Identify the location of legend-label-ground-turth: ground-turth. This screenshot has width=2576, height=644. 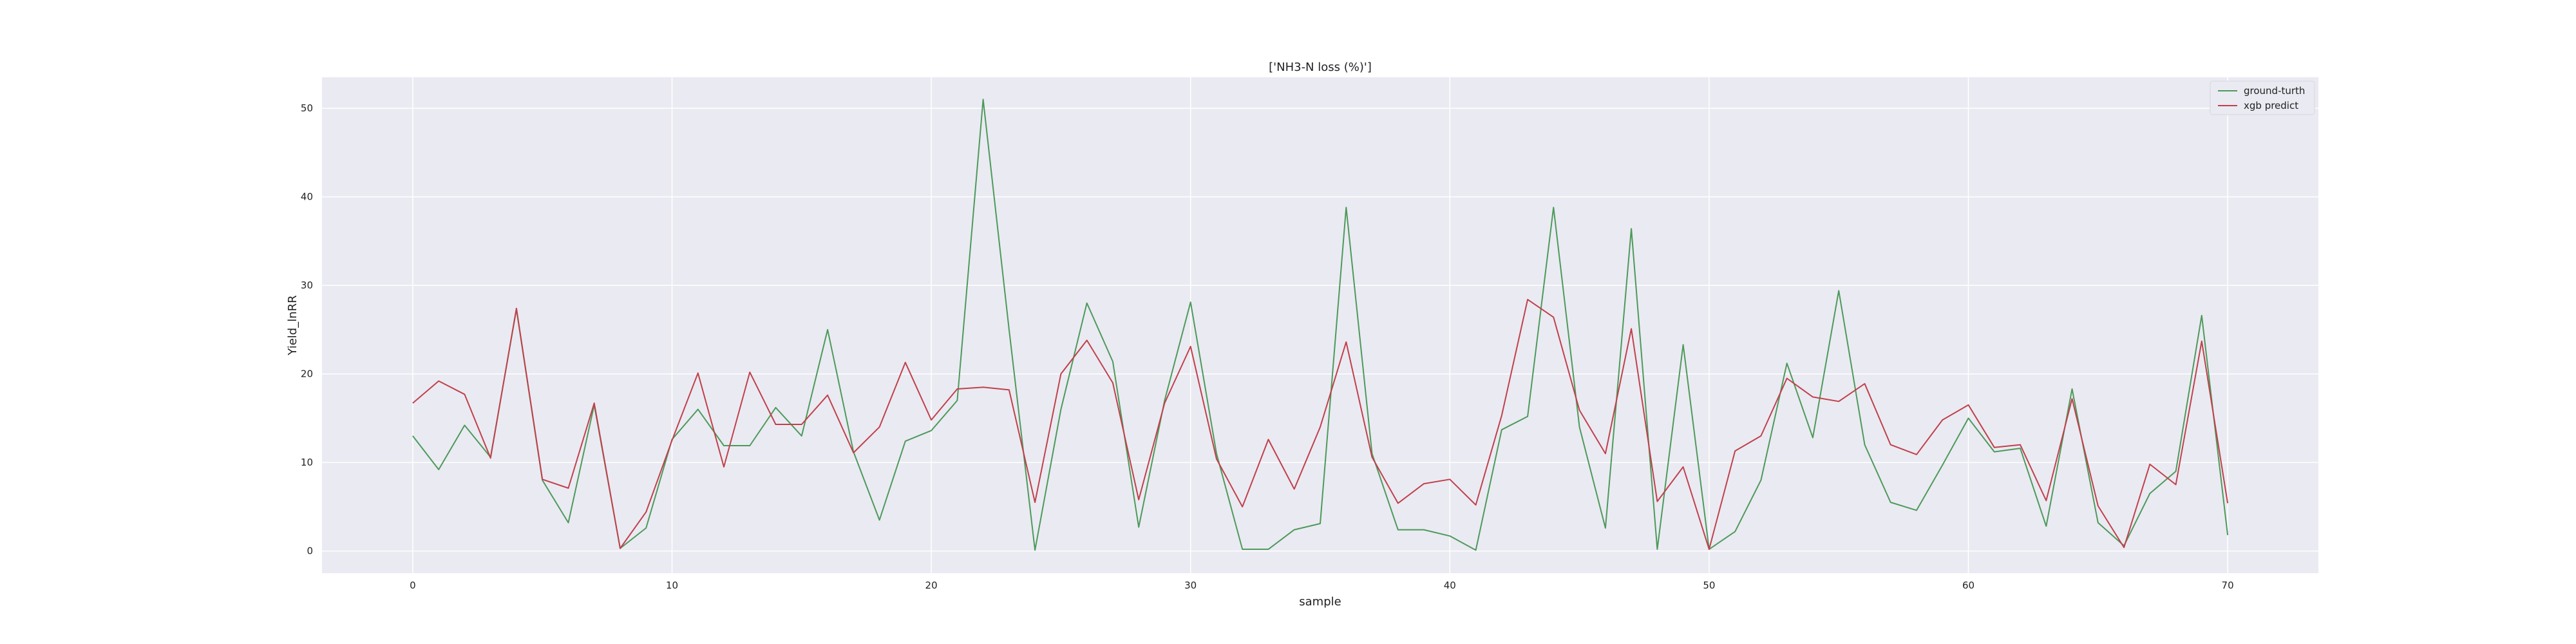
(2274, 91).